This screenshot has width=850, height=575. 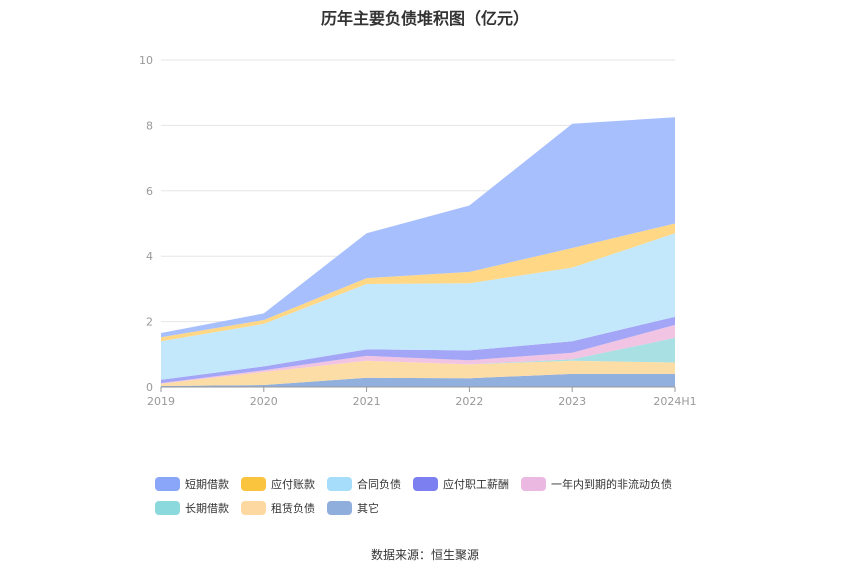 What do you see at coordinates (293, 508) in the screenshot?
I see `legend-label: 租赁负债` at bounding box center [293, 508].